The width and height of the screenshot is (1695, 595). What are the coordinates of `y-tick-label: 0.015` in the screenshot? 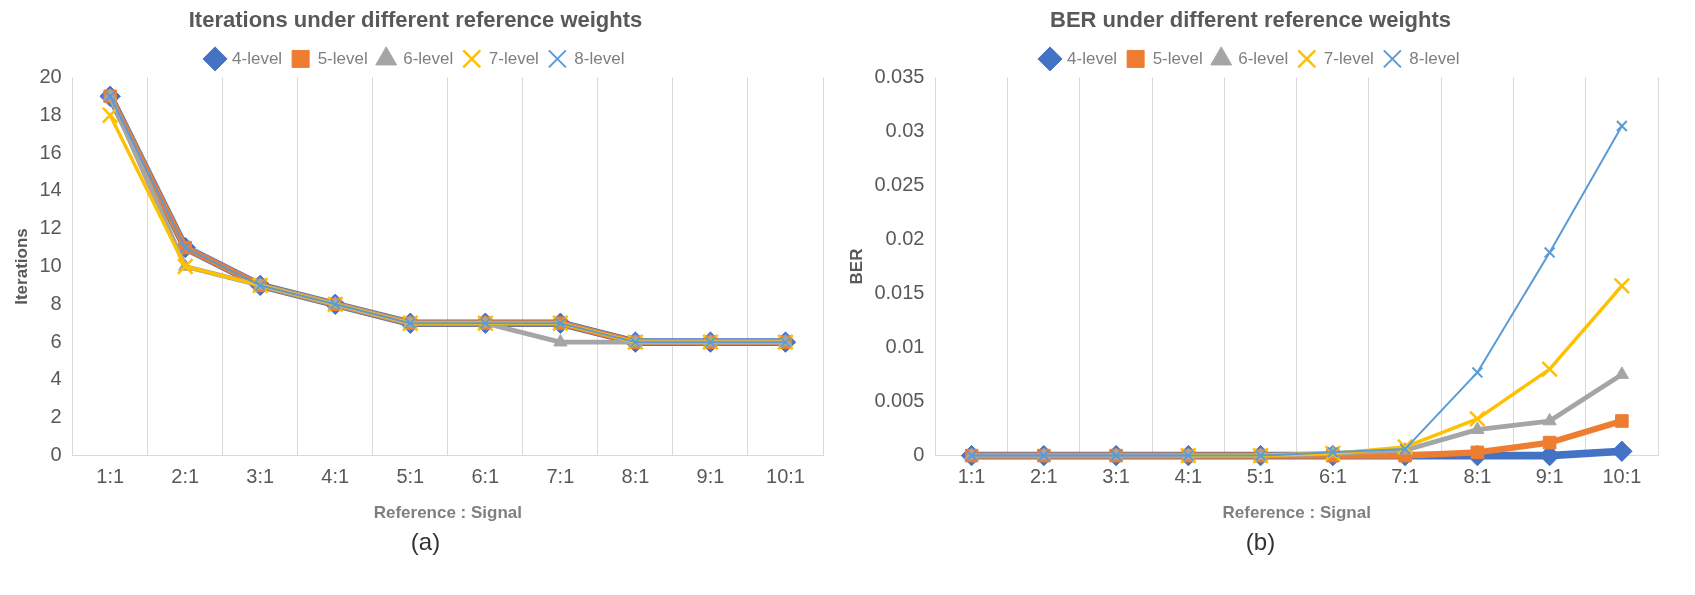 It's located at (899, 292).